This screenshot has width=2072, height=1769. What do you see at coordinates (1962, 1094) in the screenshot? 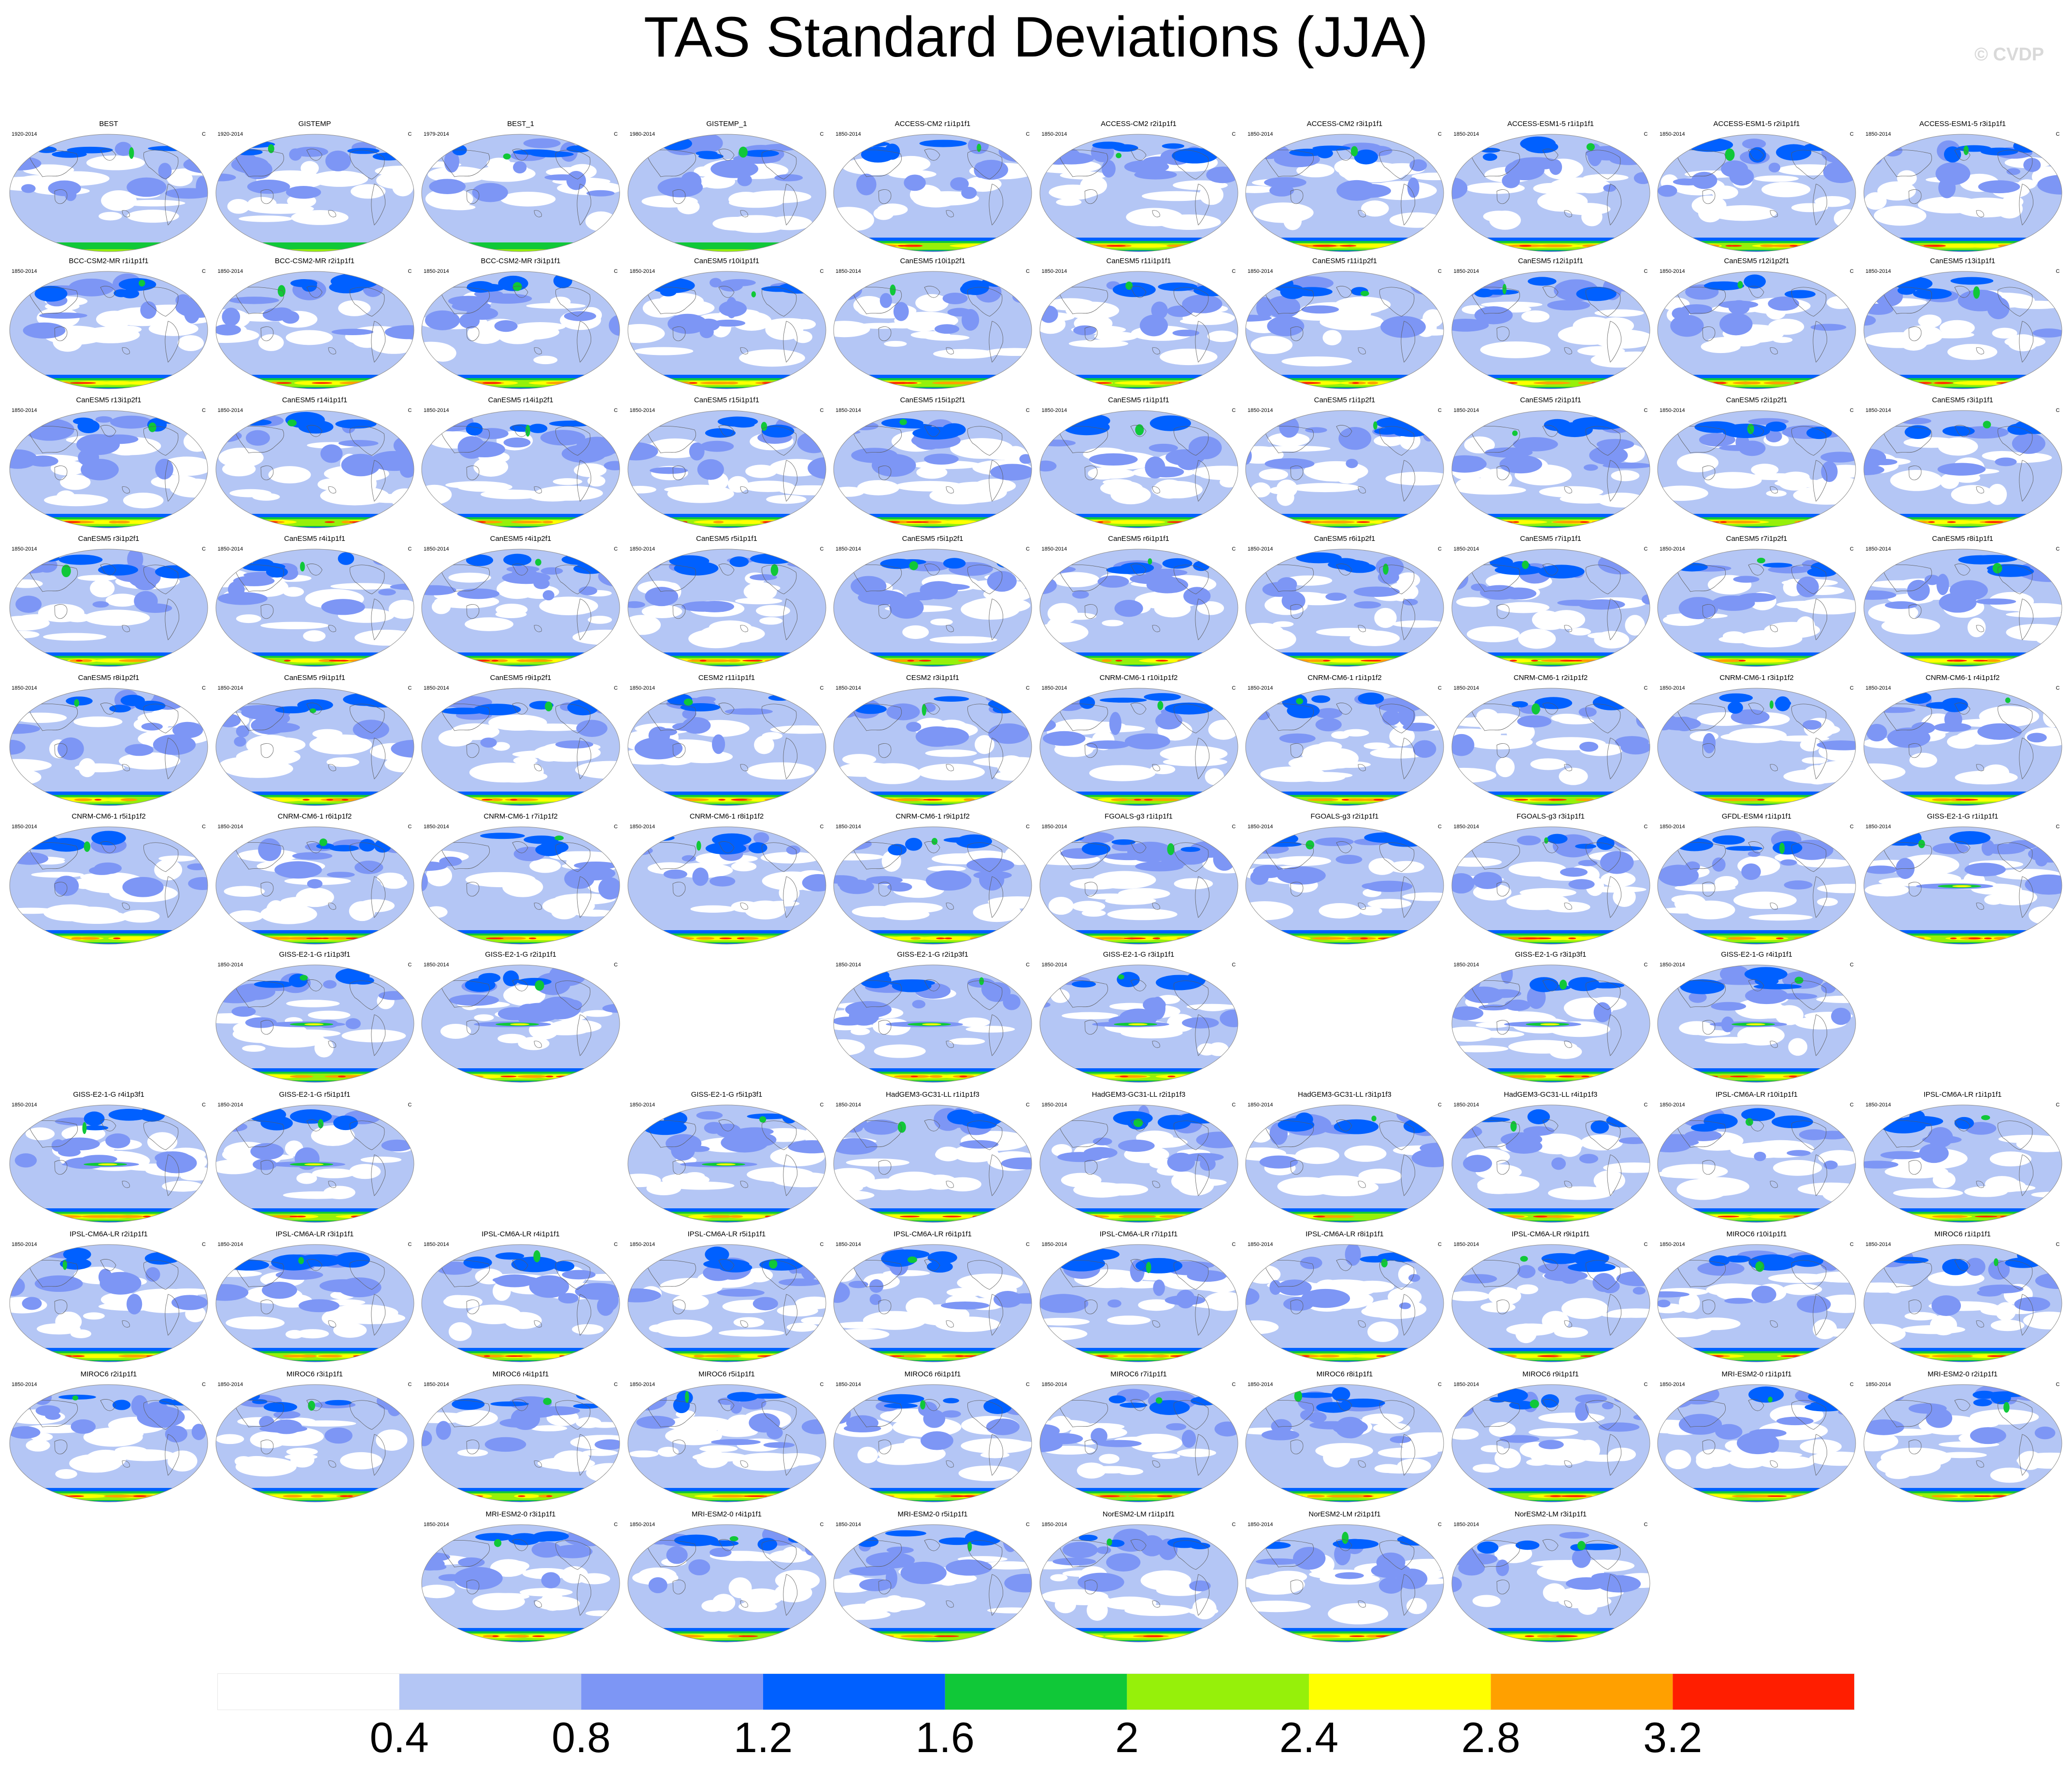
I see `panel-title: IPSL-CM6A-LR r1i1p1f1` at bounding box center [1962, 1094].